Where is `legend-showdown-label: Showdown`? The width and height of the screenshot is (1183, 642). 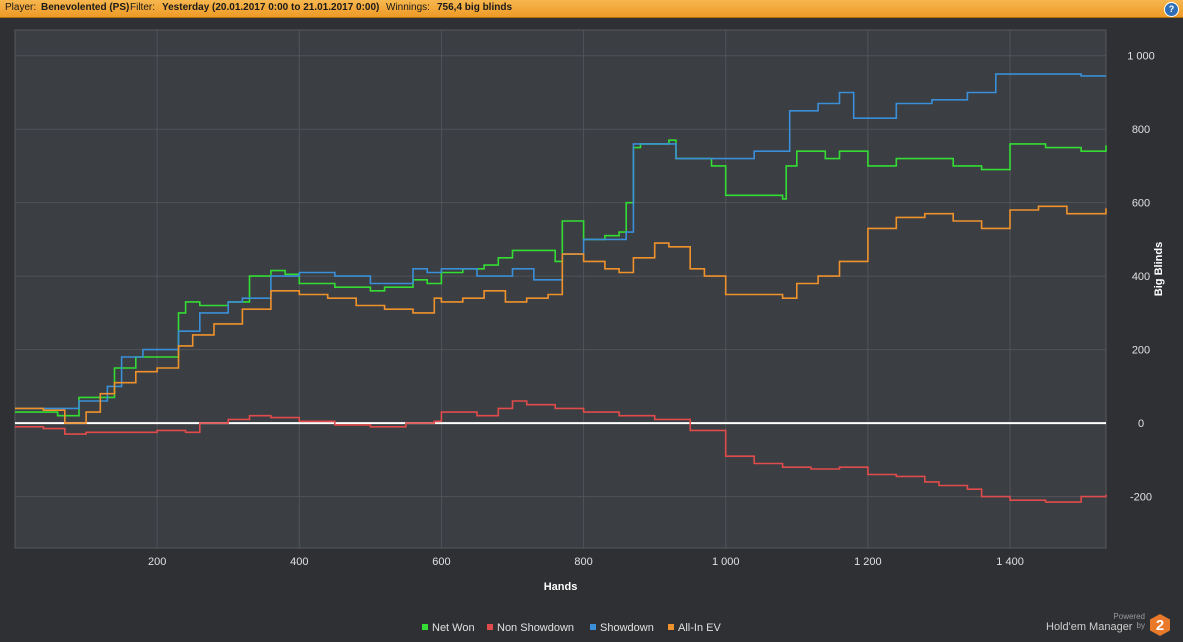 legend-showdown-label: Showdown is located at coordinates (627, 628).